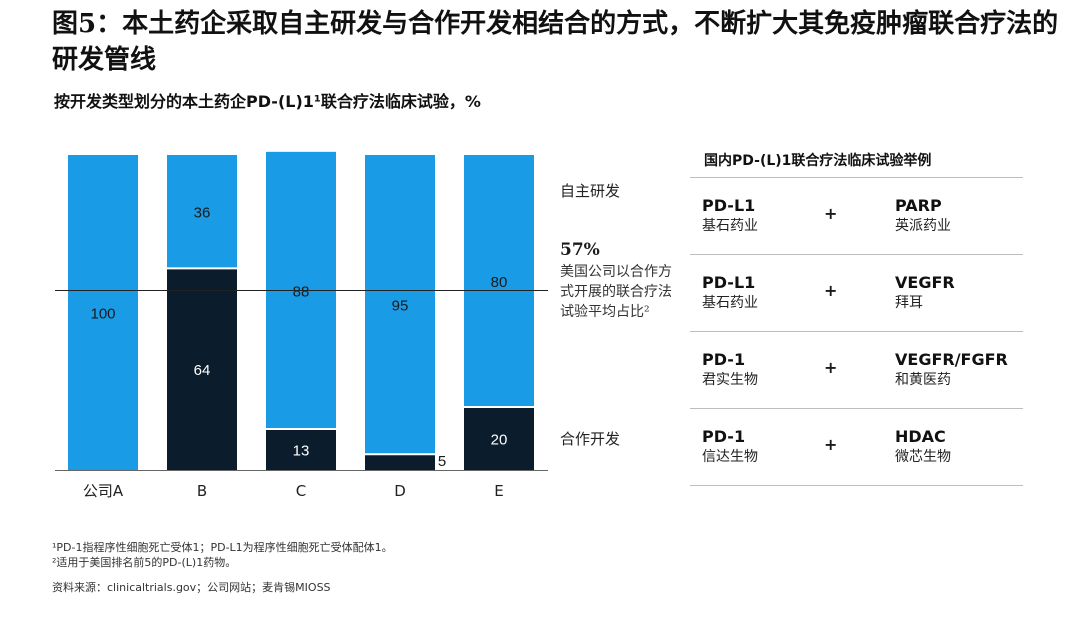 This screenshot has width=1080, height=618. What do you see at coordinates (730, 457) in the screenshot?
I see `left-company: 信达生物` at bounding box center [730, 457].